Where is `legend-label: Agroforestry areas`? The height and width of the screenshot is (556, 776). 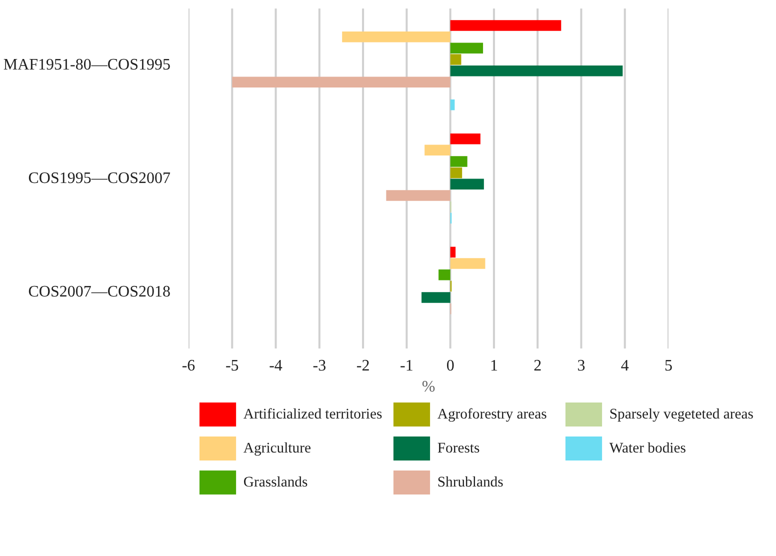 legend-label: Agroforestry areas is located at coordinates (492, 414).